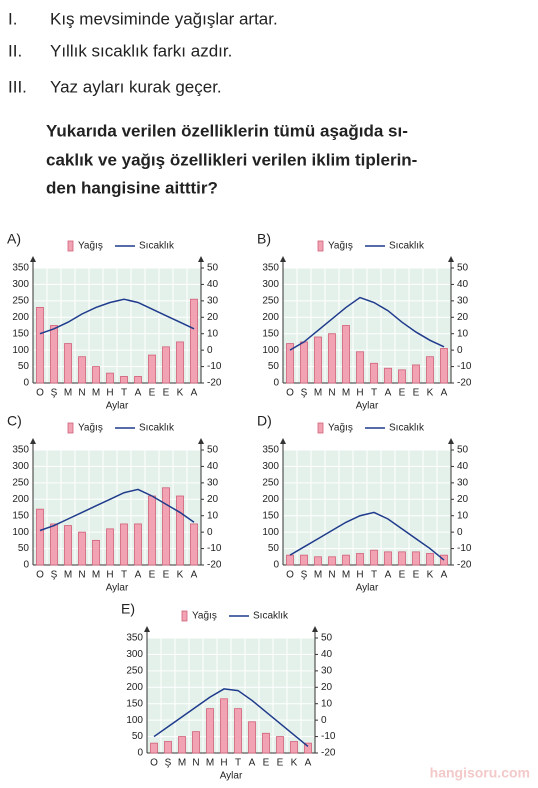  I want to click on option-label: E), so click(128, 609).